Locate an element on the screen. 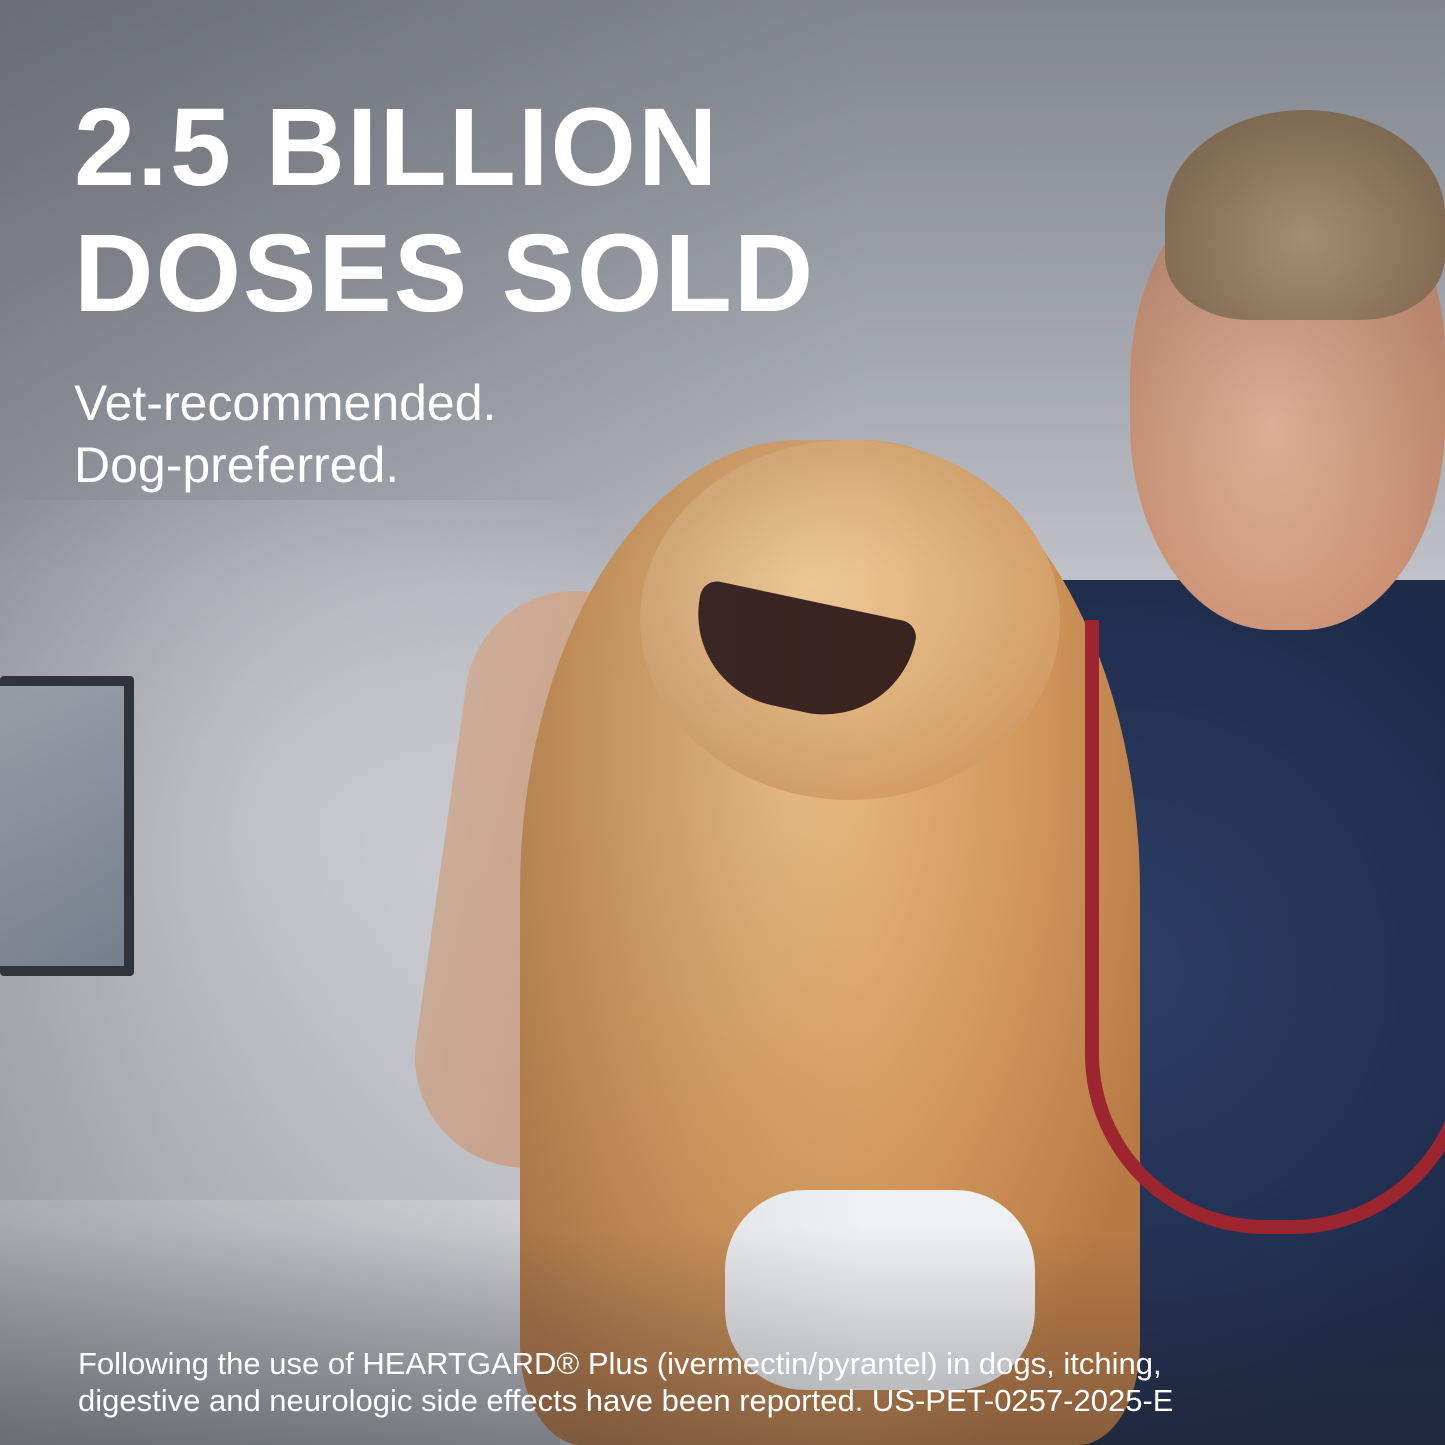 The width and height of the screenshot is (1445, 1445). clinic-monitor is located at coordinates (67, 826).